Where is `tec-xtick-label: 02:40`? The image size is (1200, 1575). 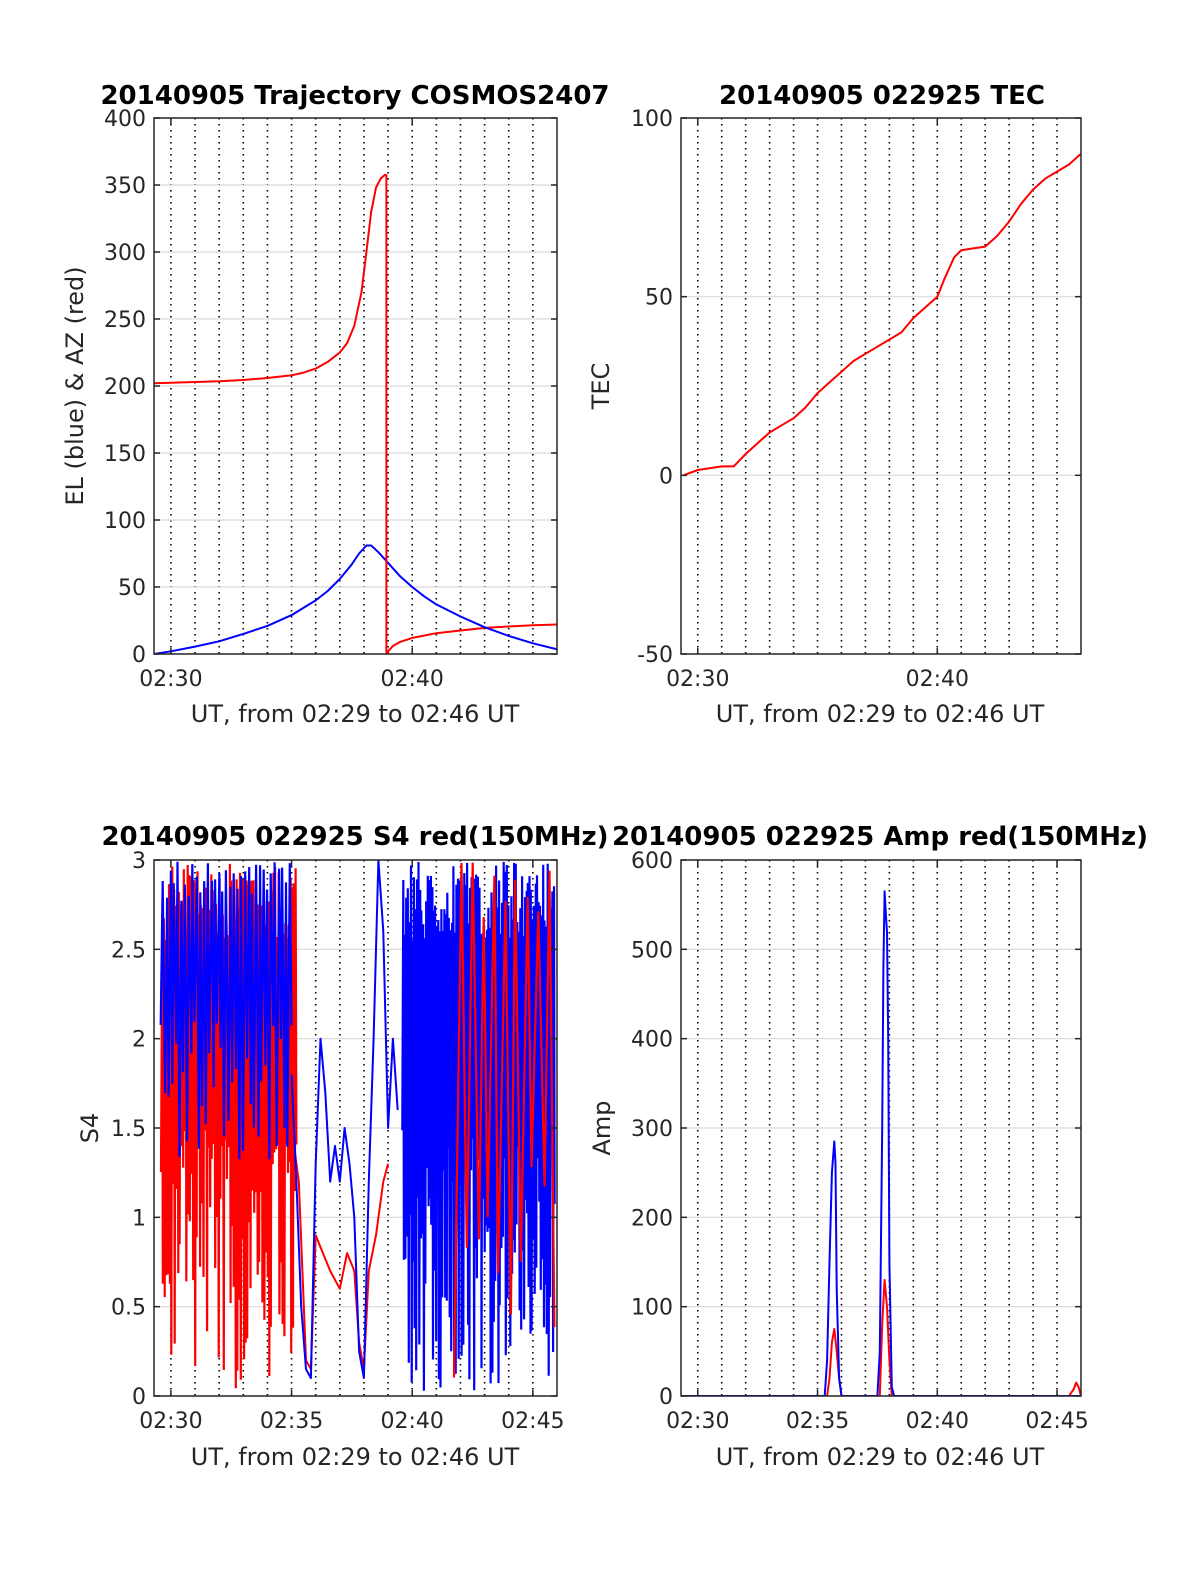 tec-xtick-label: 02:40 is located at coordinates (937, 679).